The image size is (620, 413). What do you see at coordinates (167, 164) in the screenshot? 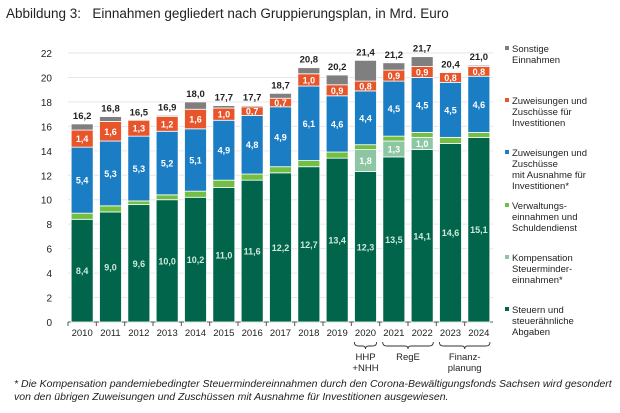
I see `data-label: 5,2` at bounding box center [167, 164].